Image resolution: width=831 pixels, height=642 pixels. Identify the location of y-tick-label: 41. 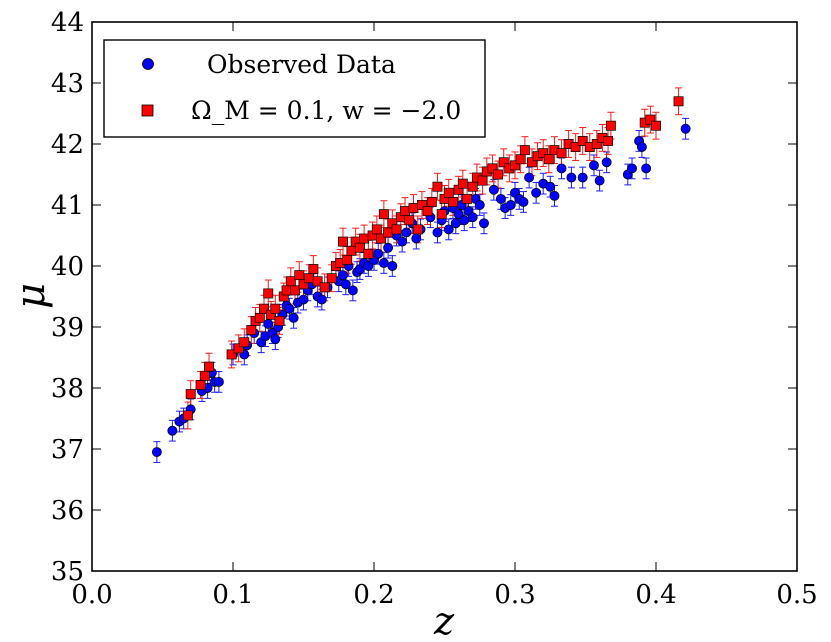
(67, 206).